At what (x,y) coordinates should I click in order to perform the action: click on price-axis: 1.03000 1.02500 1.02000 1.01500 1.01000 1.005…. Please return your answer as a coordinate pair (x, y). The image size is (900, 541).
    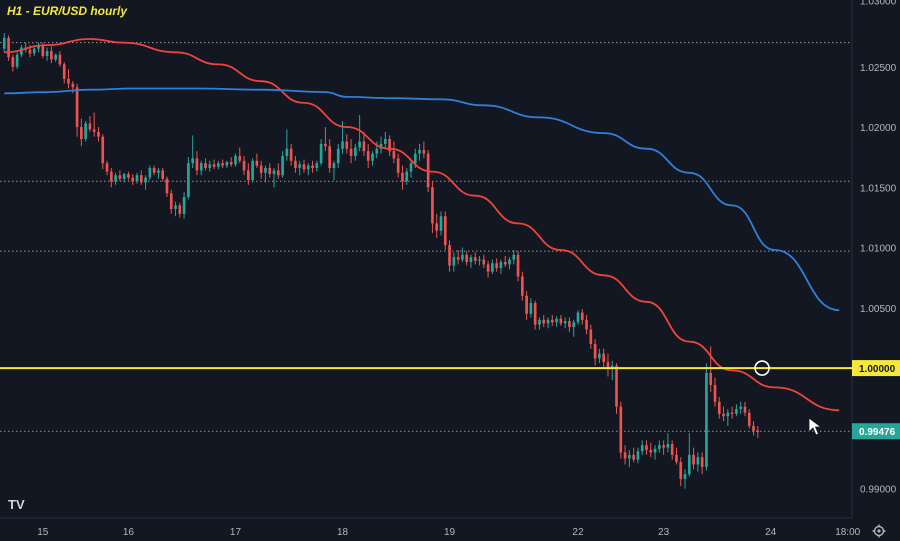
    Looking at the image, I should click on (876, 248).